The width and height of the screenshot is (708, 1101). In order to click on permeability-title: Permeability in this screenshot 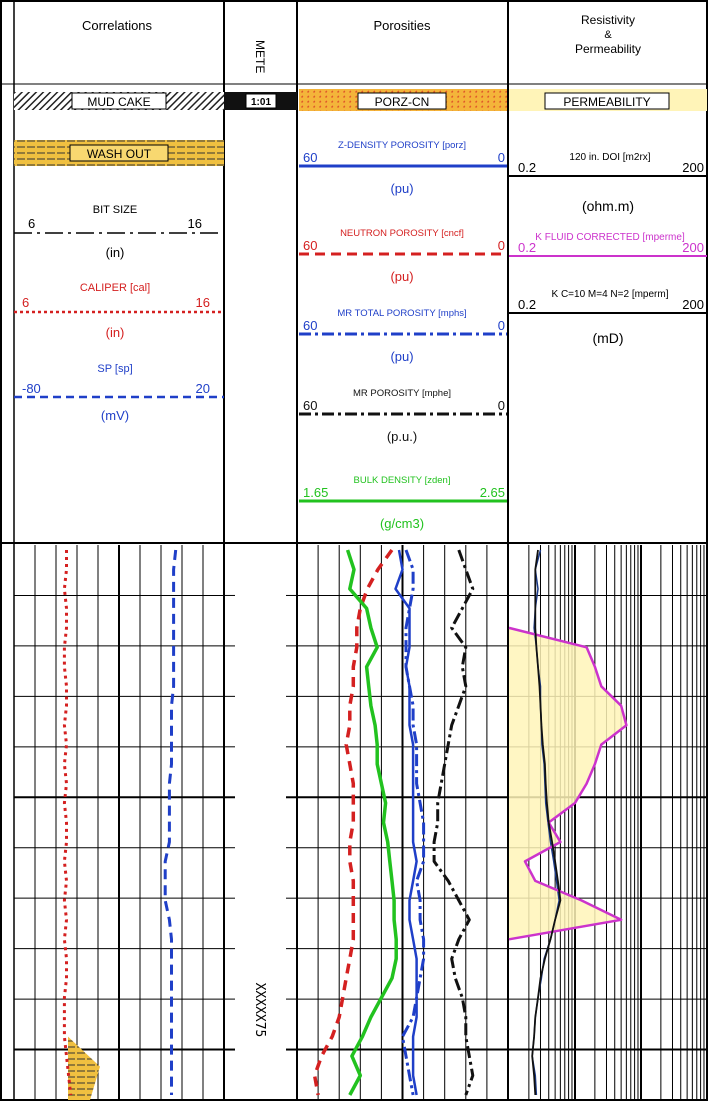, I will do `click(608, 49)`.